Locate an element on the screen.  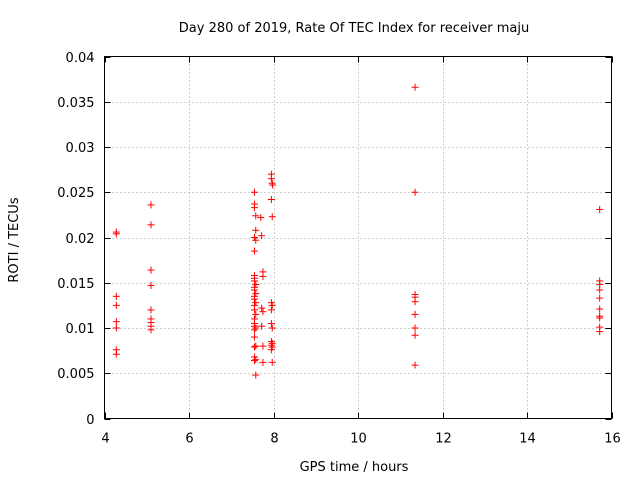
y-tick-label: 0.02 is located at coordinates (80, 239).